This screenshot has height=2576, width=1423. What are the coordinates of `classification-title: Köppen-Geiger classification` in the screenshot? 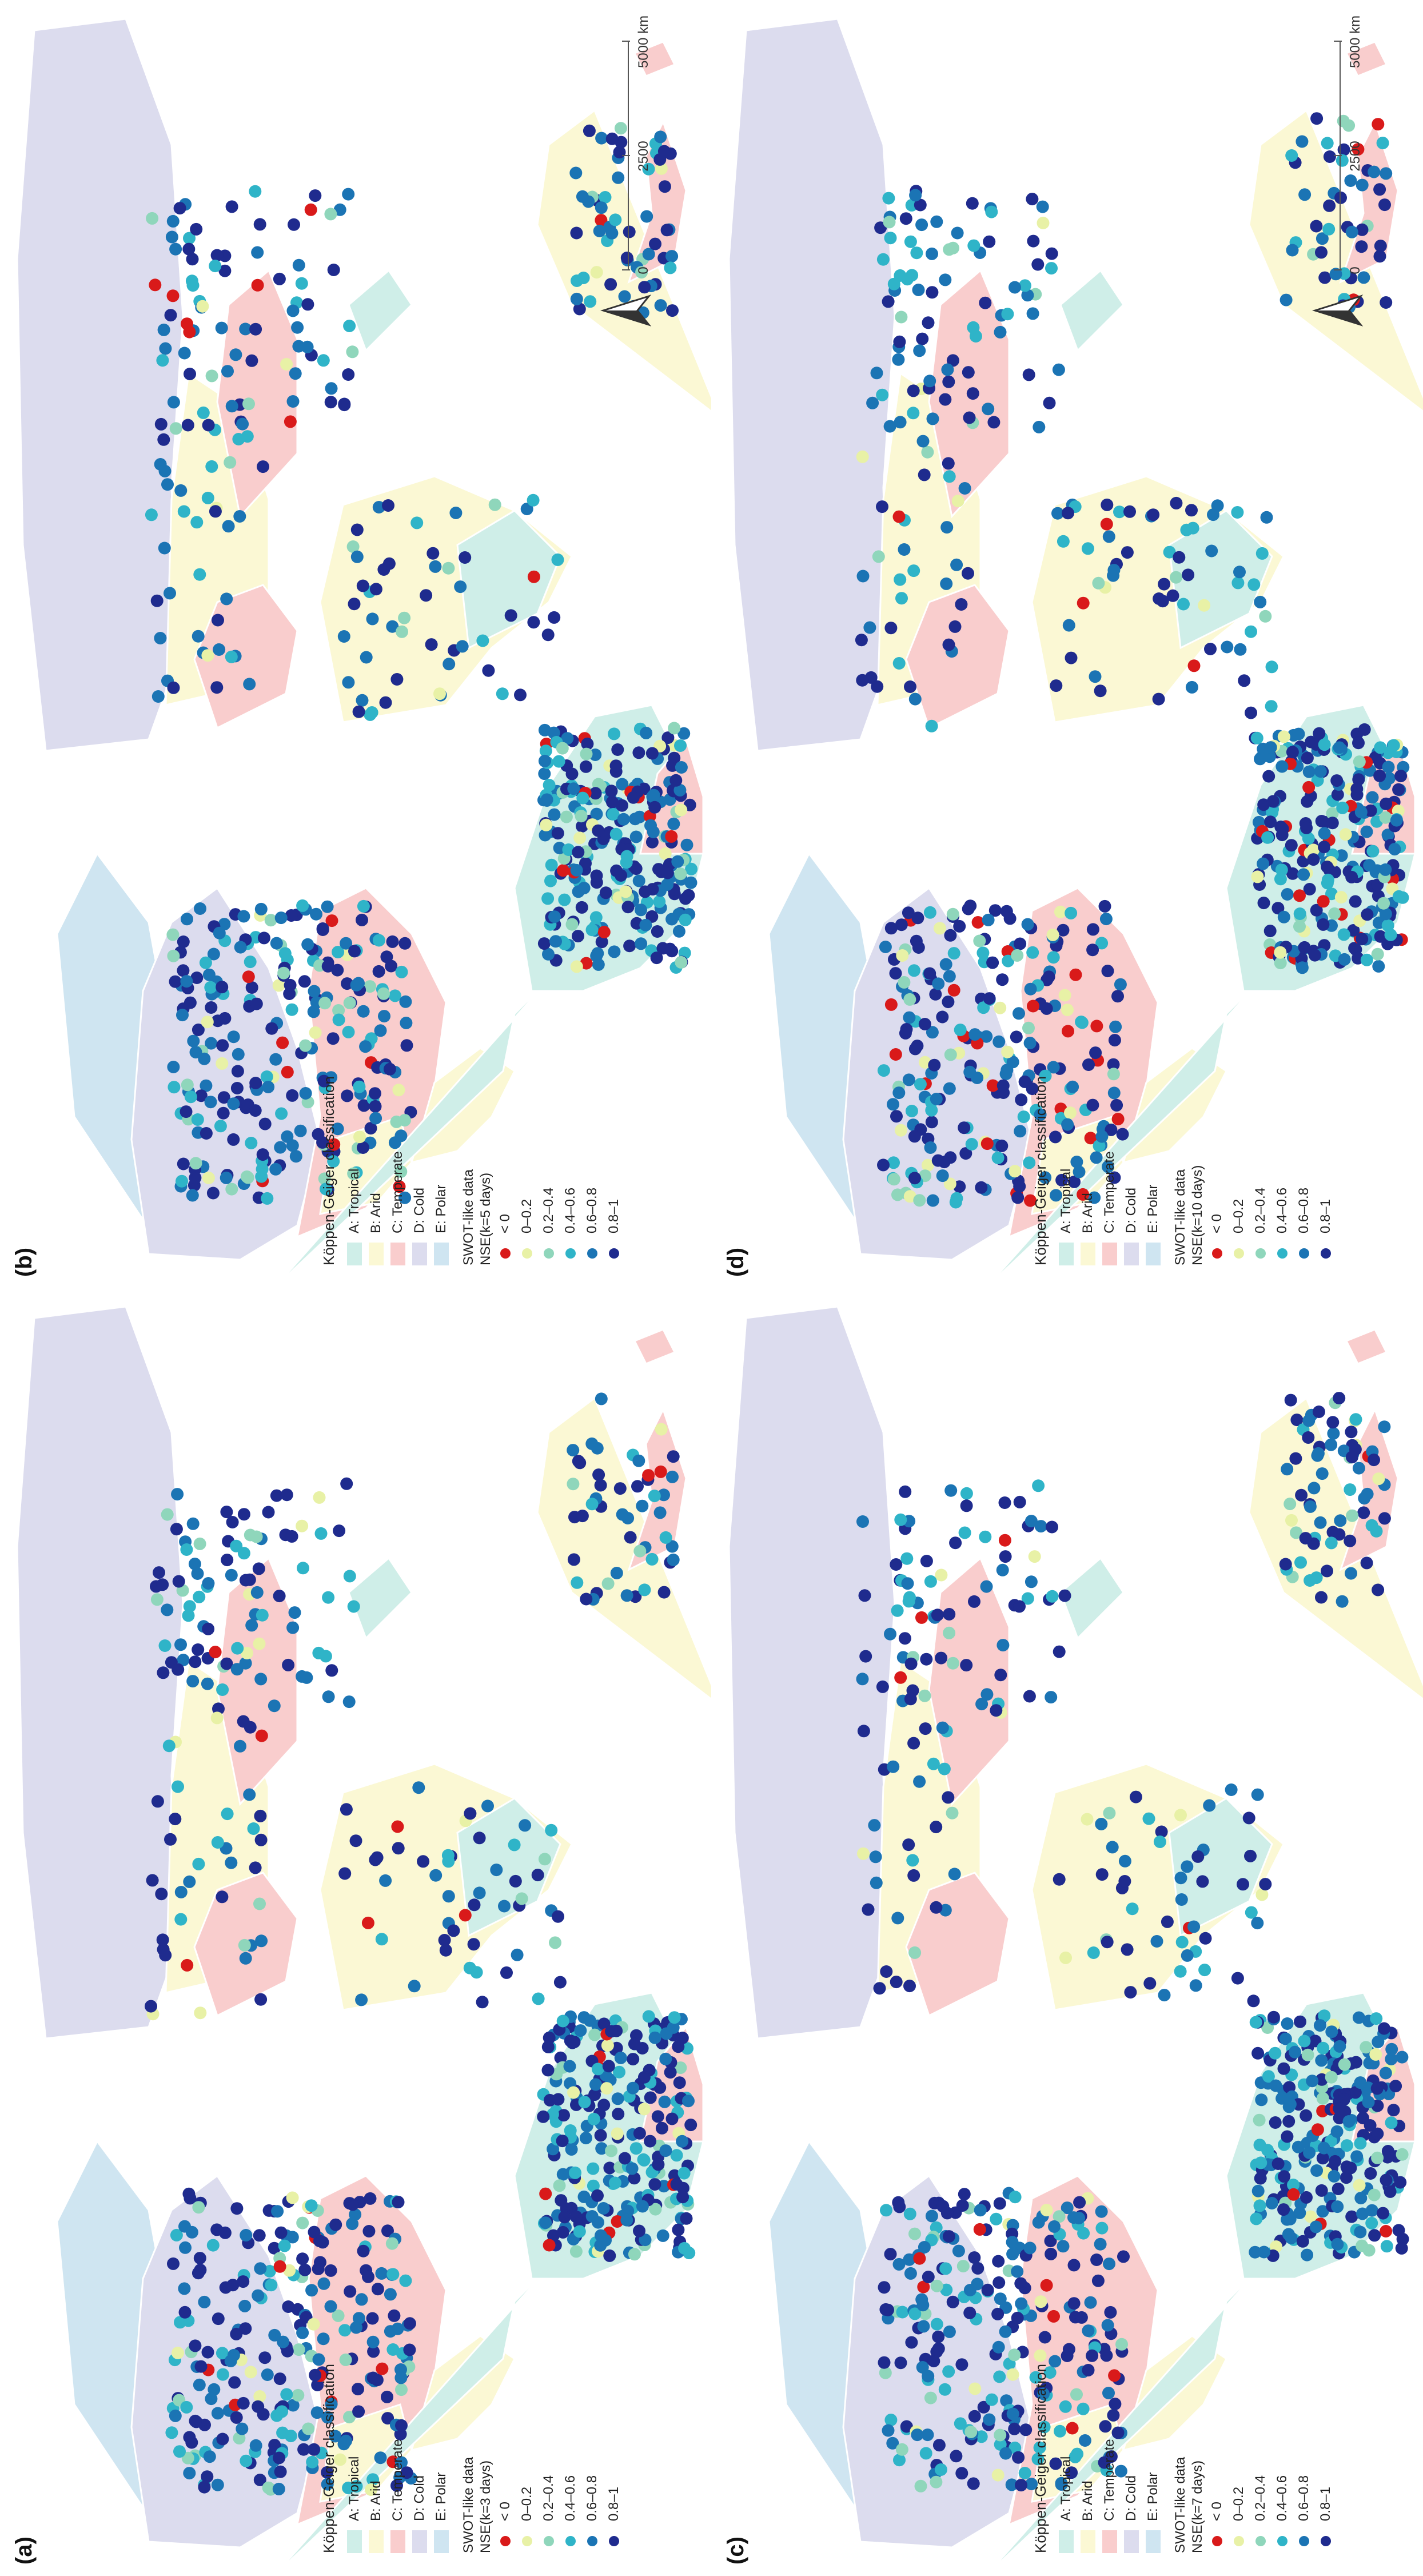 It's located at (1040, 1170).